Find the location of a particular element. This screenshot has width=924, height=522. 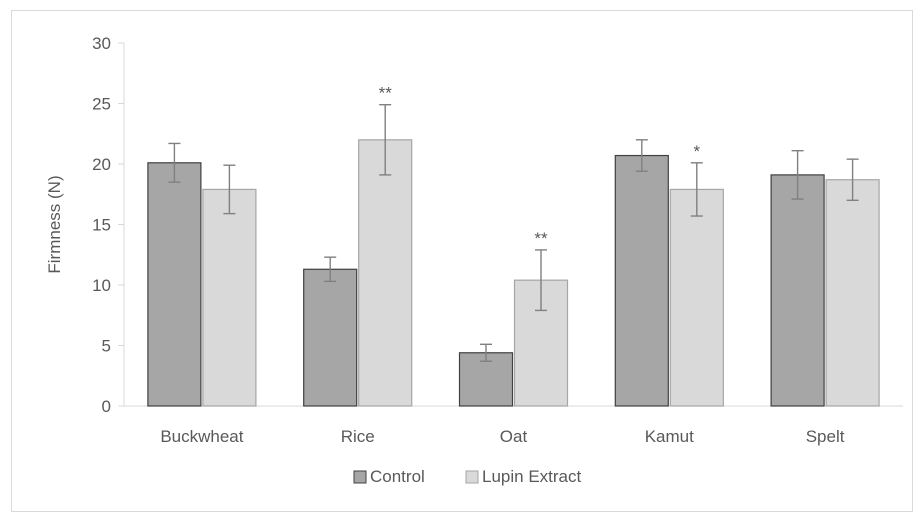

x-tick-label: Buckwheat is located at coordinates (201, 436).